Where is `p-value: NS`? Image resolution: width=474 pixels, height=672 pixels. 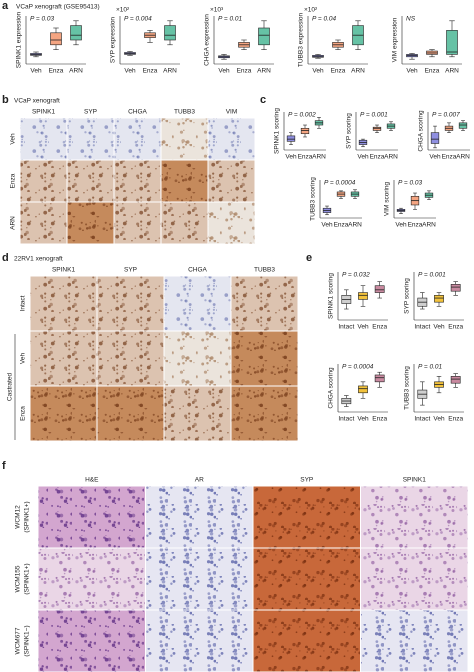
p-value: NS is located at coordinates (411, 19).